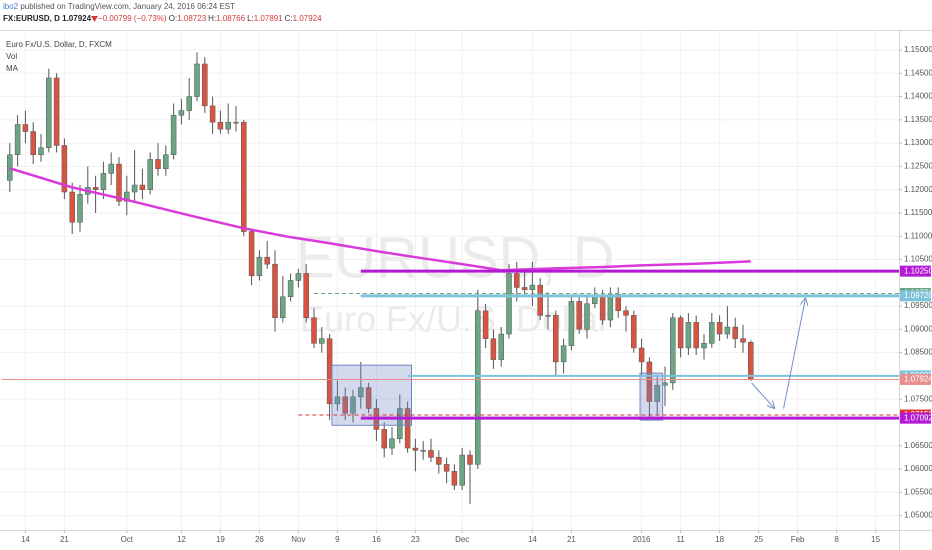 This screenshot has width=932, height=550. Describe the element at coordinates (642, 539) in the screenshot. I see `x-tick-label: 2016` at that location.